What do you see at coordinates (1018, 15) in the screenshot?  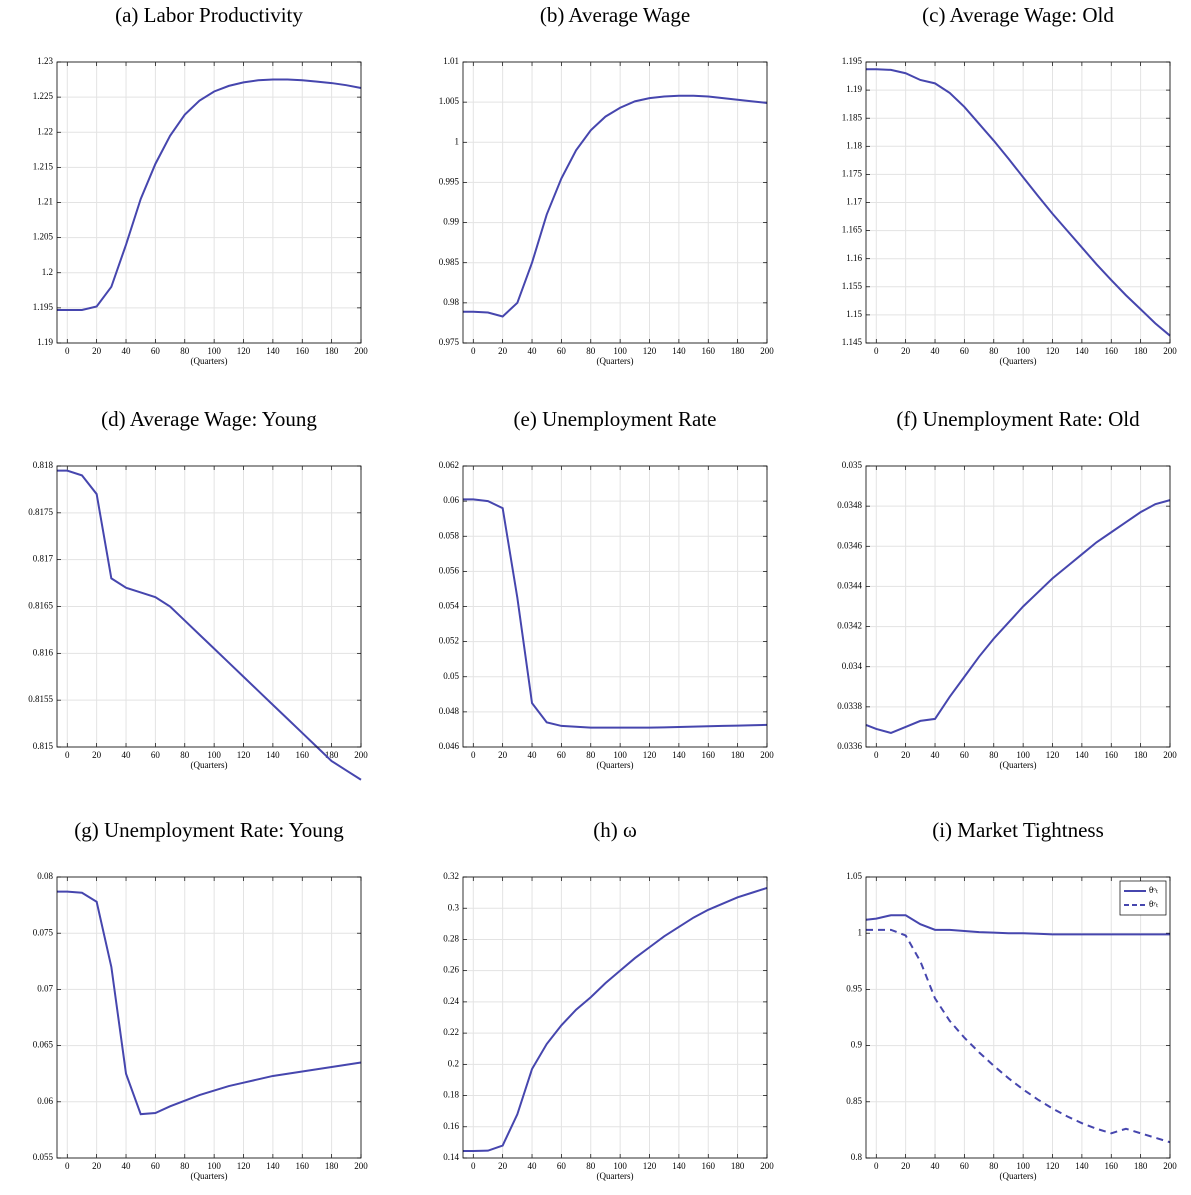 I see `chart-title: (c) Average Wage: Old` at bounding box center [1018, 15].